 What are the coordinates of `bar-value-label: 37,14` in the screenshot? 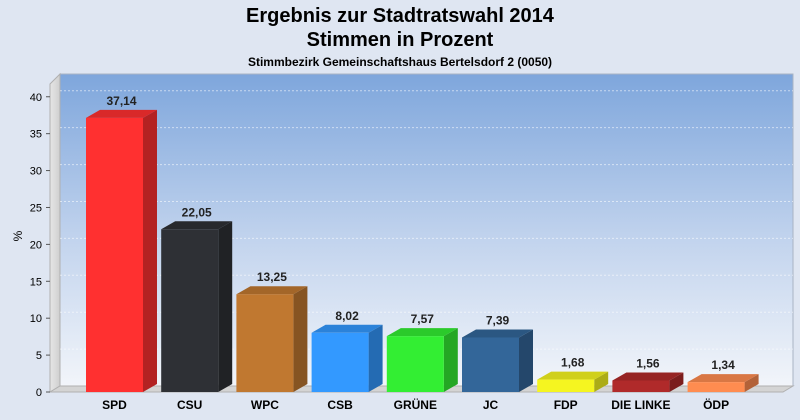 It's located at (121, 101).